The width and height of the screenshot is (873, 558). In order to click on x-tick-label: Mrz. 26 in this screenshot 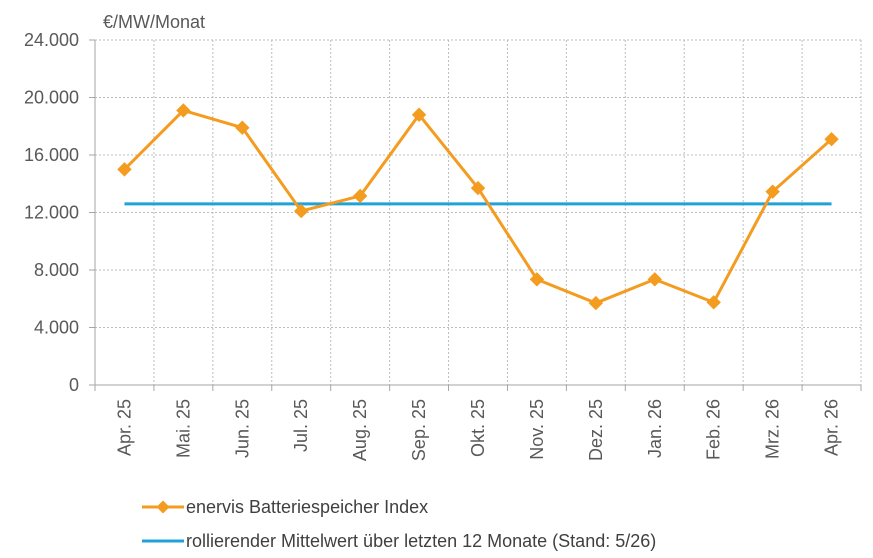, I will do `click(773, 429)`.